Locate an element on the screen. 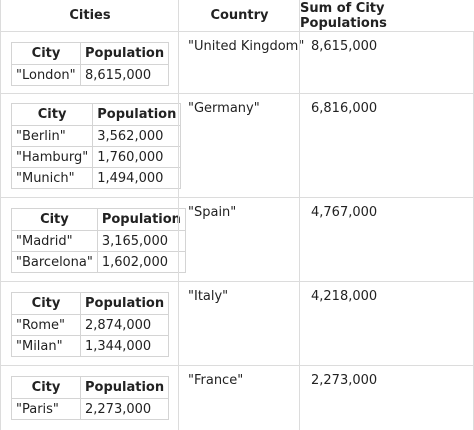 The height and width of the screenshot is (430, 474). nested-row: "Rome" 2,874,000 is located at coordinates (90, 325).